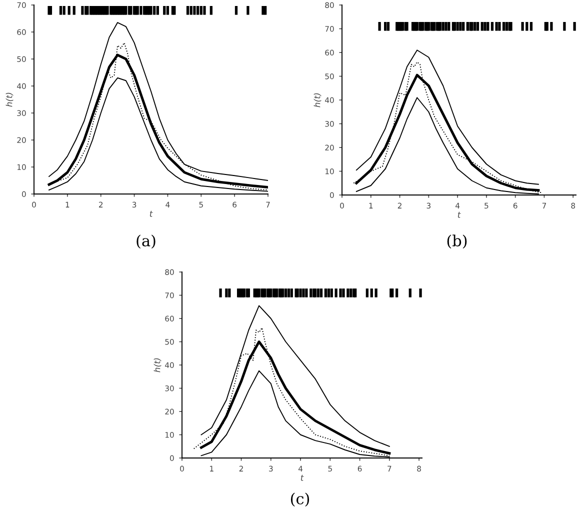 This screenshot has height=521, width=583. What do you see at coordinates (300, 499) in the screenshot?
I see `text: (c)` at bounding box center [300, 499].